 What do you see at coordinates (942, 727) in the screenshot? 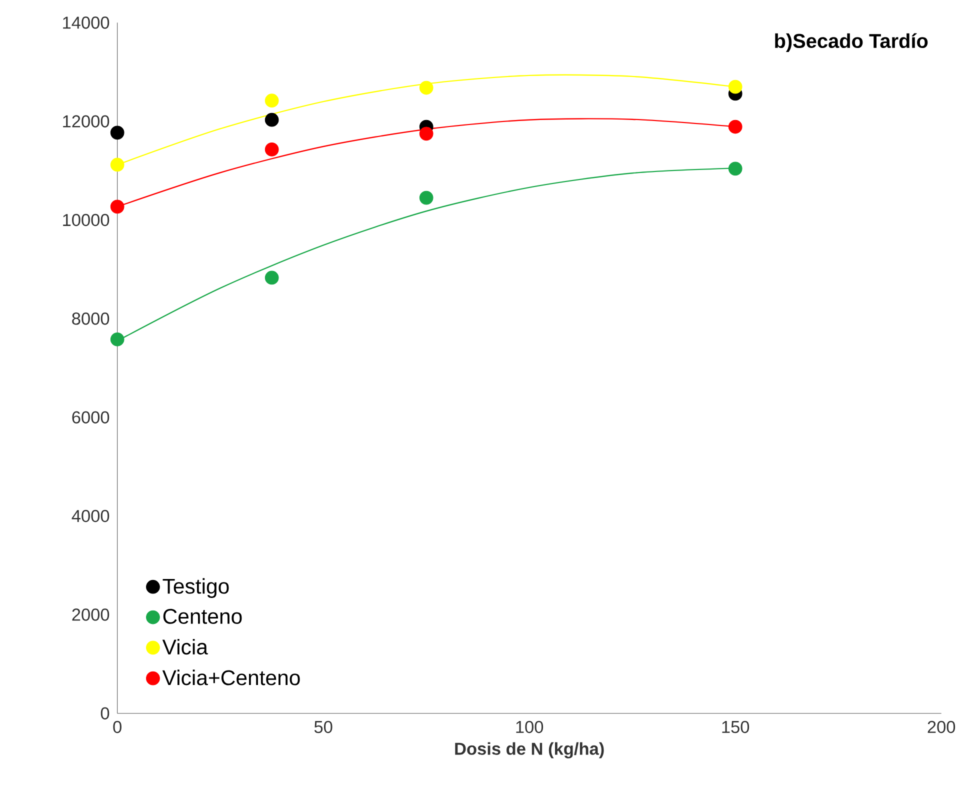
I see `x-tick-label: 200` at bounding box center [942, 727].